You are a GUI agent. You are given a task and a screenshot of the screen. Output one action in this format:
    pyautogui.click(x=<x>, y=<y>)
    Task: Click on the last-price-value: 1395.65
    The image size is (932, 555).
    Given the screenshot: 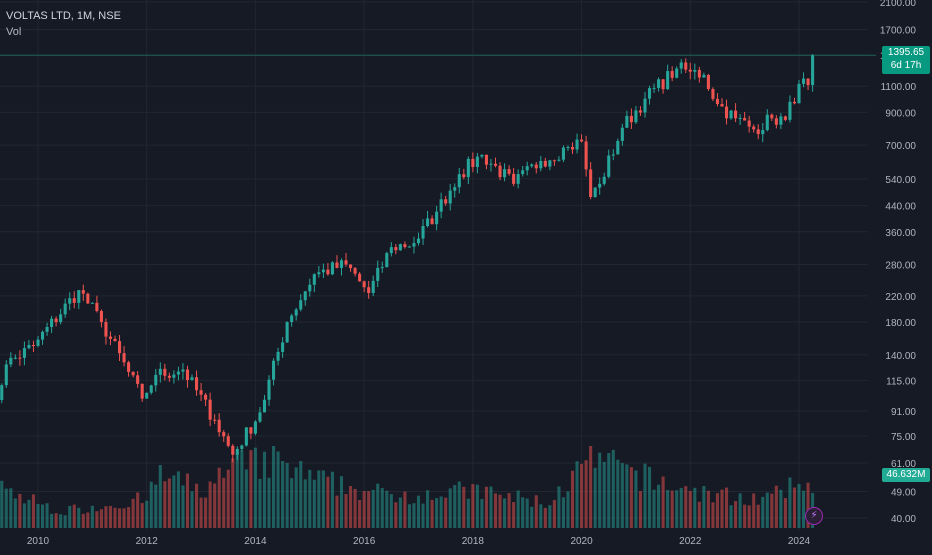 What is the action you would take?
    pyautogui.click(x=906, y=52)
    